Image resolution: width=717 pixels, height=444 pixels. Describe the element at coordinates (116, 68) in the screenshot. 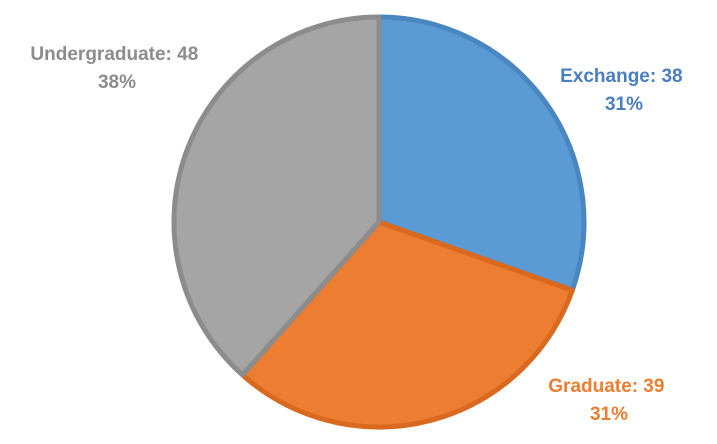

I see `data-label-undergraduate: Undergraduate: 48 38%` at that location.